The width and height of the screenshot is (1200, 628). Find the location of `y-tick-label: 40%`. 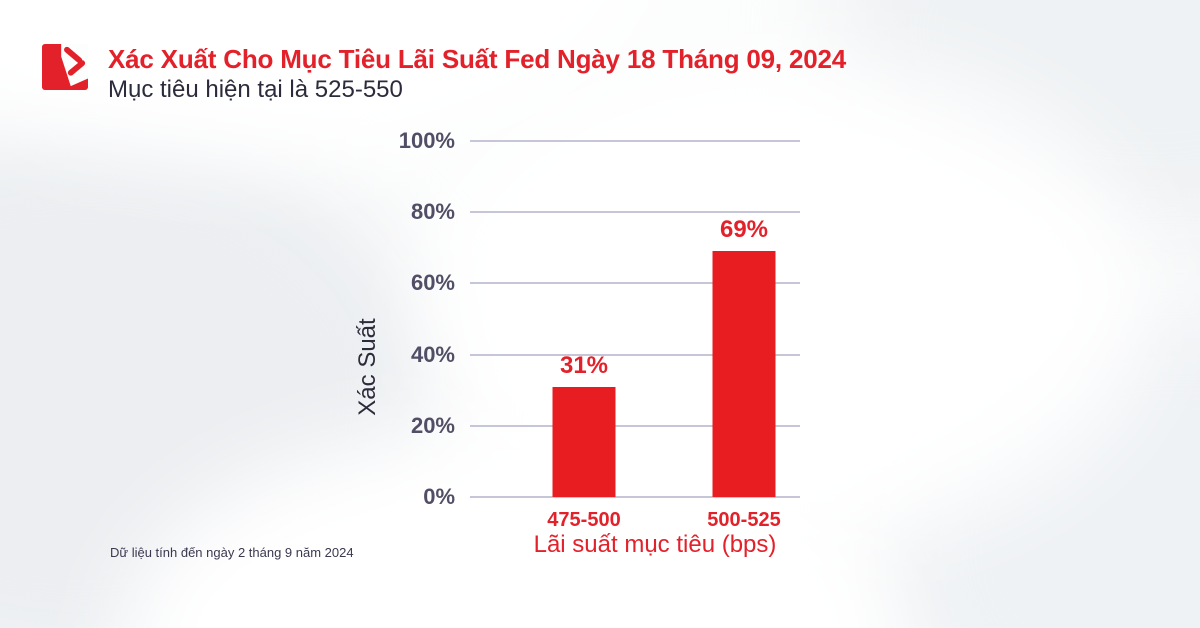

y-tick-label: 40% is located at coordinates (432, 354).